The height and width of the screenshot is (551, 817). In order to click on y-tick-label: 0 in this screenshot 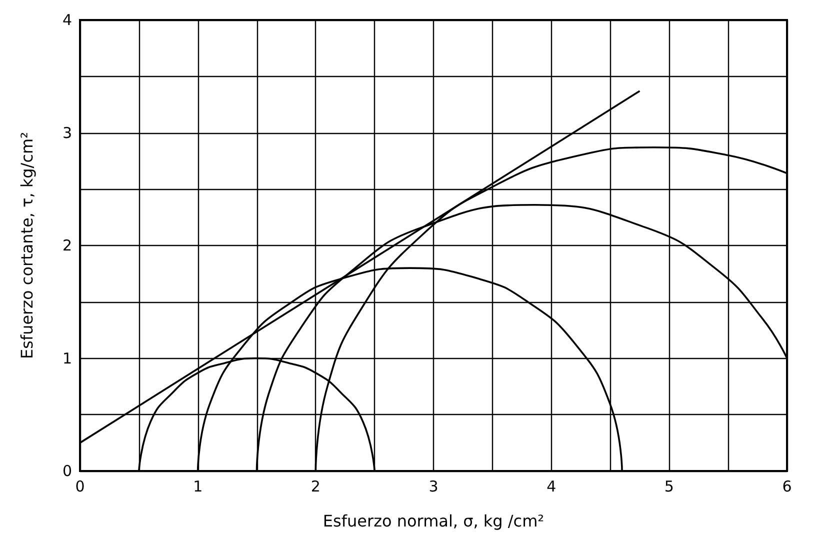, I will do `click(67, 471)`.